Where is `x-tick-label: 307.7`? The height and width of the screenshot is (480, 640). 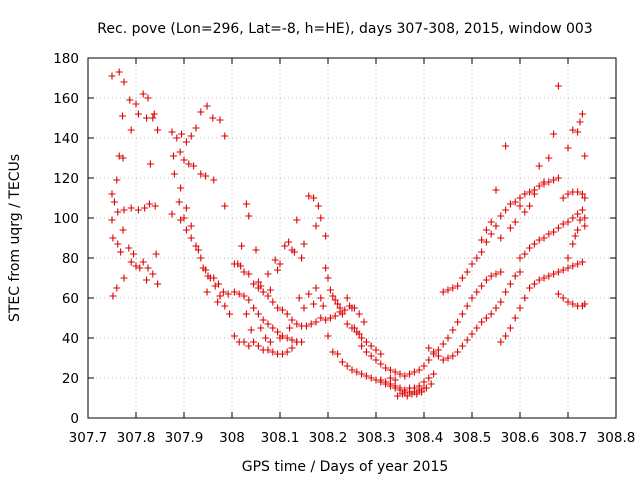 x-tick-label: 307.7 is located at coordinates (88, 438).